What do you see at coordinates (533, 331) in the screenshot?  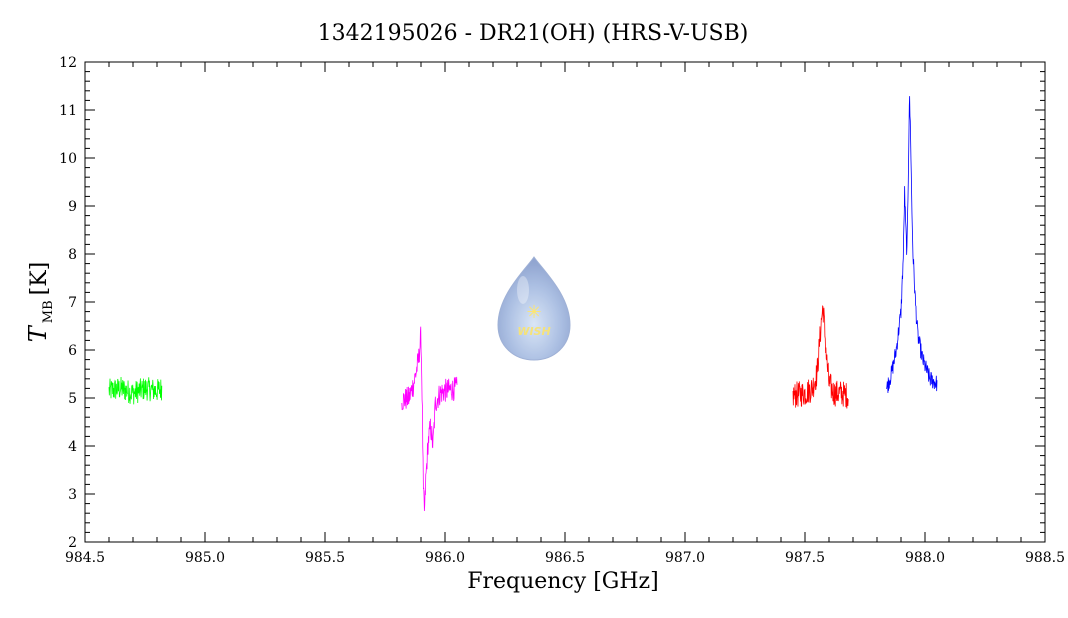 I see `wish-logo-text: WISH` at bounding box center [533, 331].